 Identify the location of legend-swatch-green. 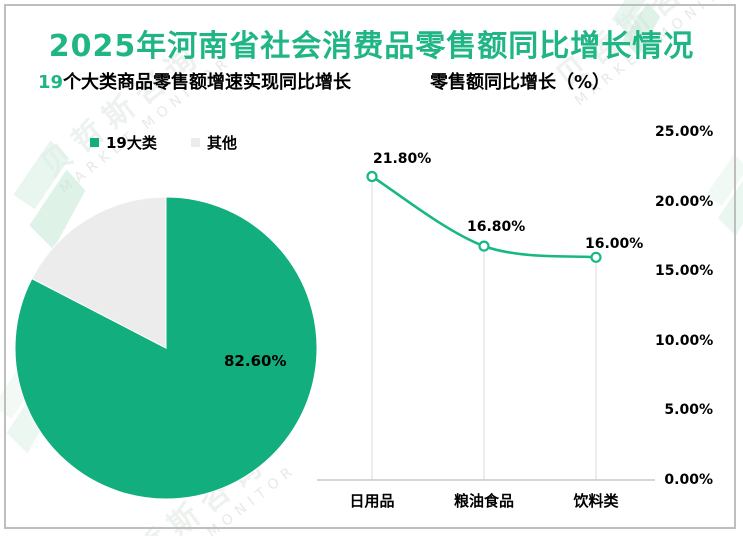
(94, 142).